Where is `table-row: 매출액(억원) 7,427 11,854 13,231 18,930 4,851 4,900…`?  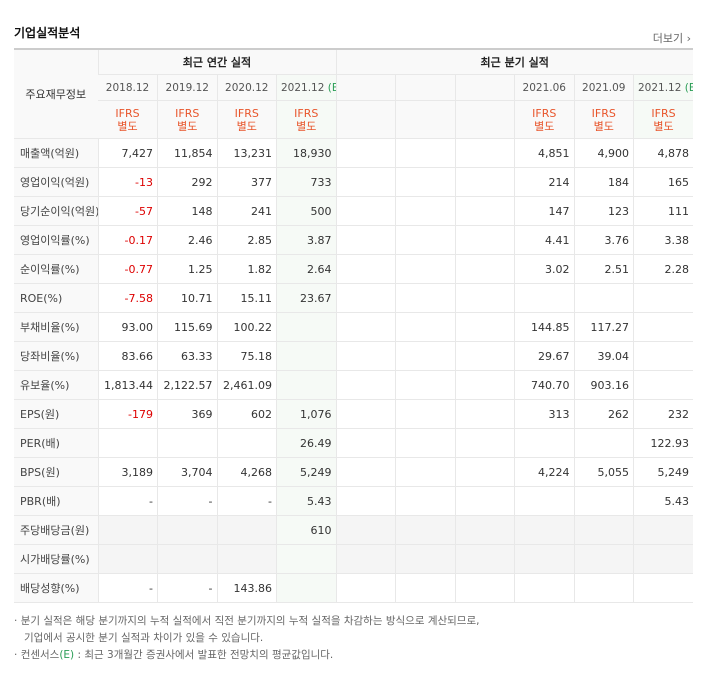 table-row: 매출액(억원) 7,427 11,854 13,231 18,930 4,851 4,900… is located at coordinates (353, 153).